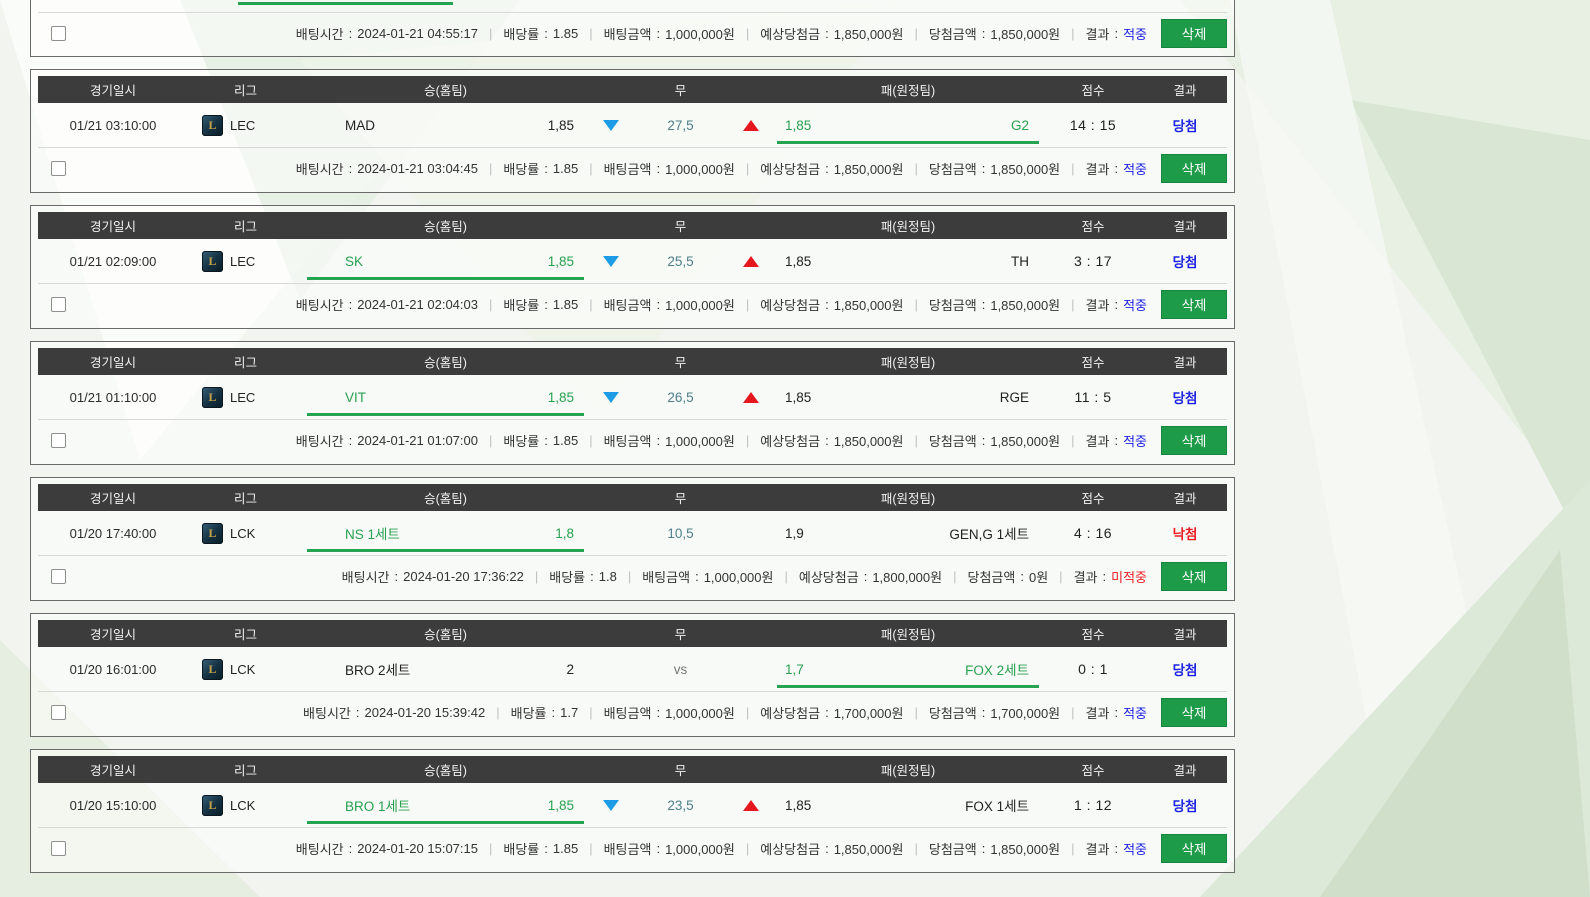 This screenshot has height=897, width=1590. I want to click on home-bet-cell: MAD 1,85, so click(445, 125).